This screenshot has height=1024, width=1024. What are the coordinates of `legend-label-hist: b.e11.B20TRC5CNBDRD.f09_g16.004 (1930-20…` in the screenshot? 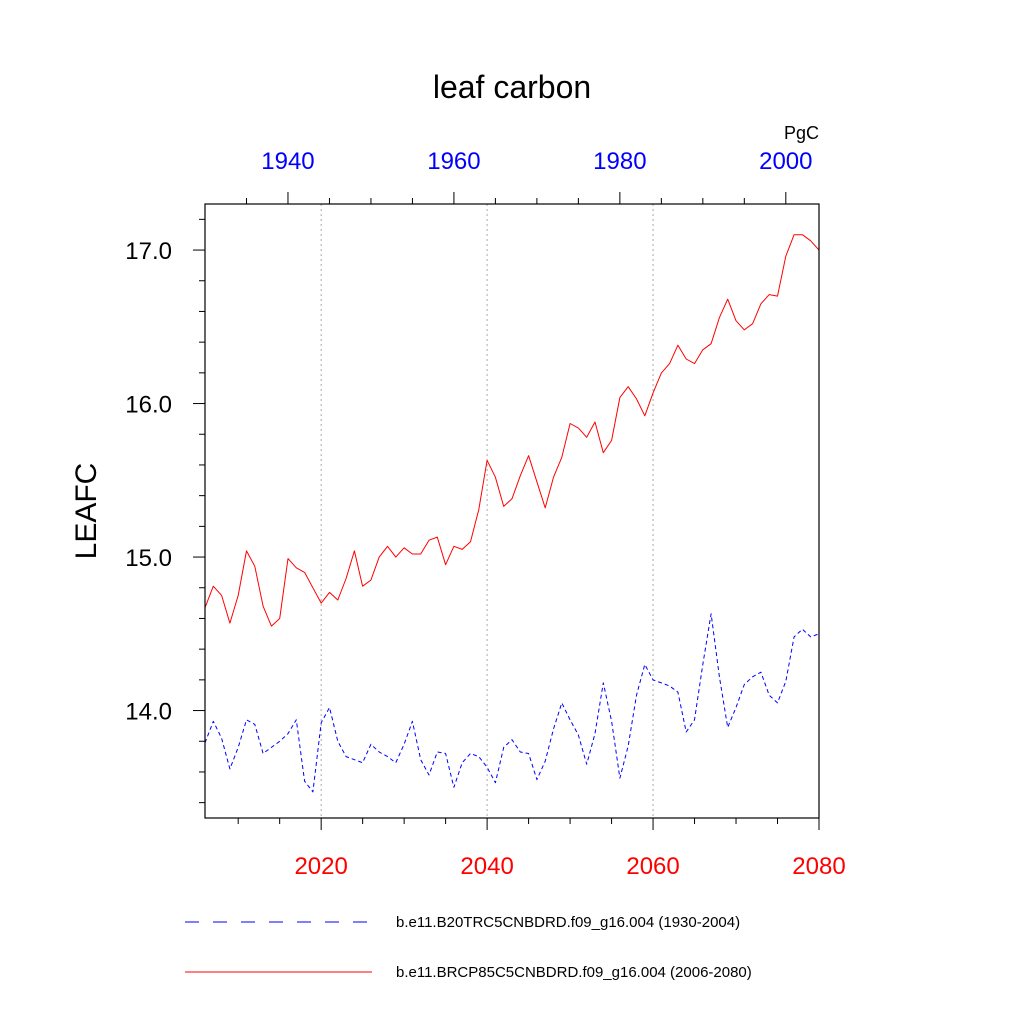 It's located at (568, 922).